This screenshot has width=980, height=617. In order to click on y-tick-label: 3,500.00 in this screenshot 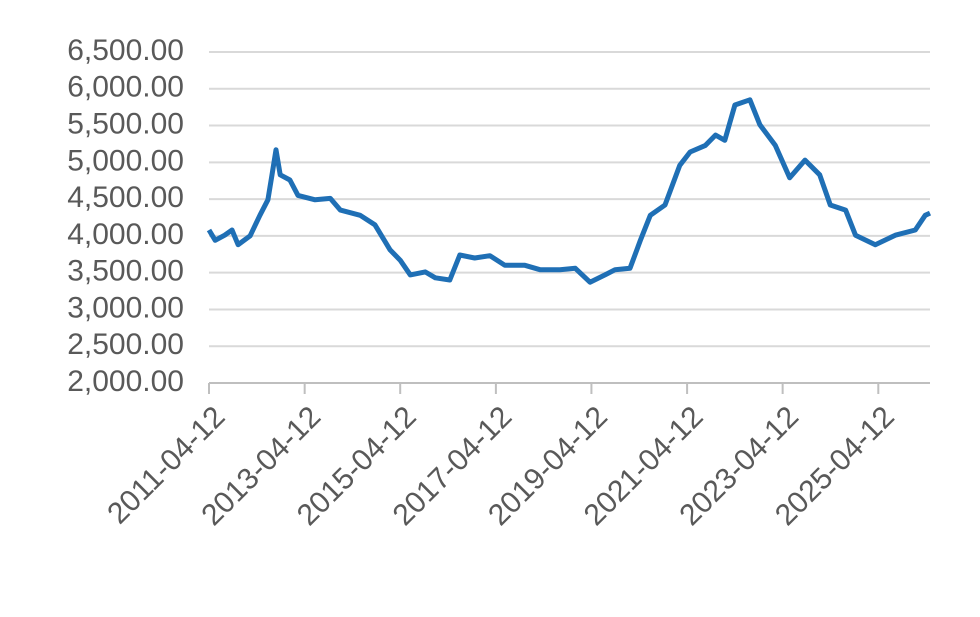, I will do `click(125, 271)`.